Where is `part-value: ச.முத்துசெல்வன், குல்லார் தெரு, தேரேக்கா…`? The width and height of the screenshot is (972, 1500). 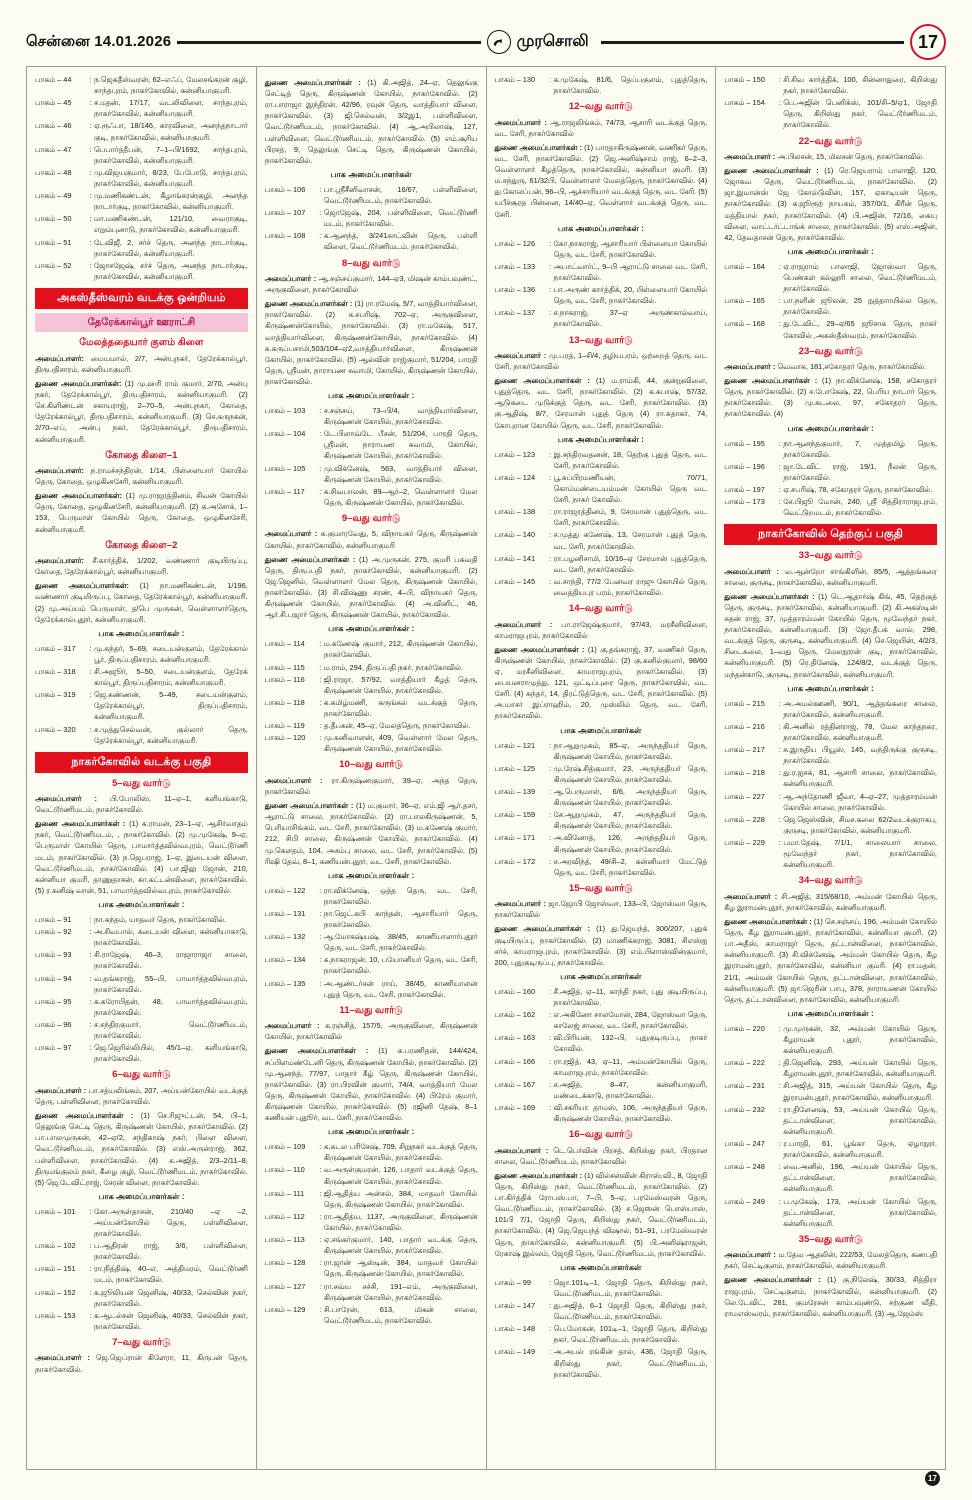 part-value: ச.முத்துசெல்வன், குல்லார் தெரு, தேரேக்கா… is located at coordinates (171, 734).